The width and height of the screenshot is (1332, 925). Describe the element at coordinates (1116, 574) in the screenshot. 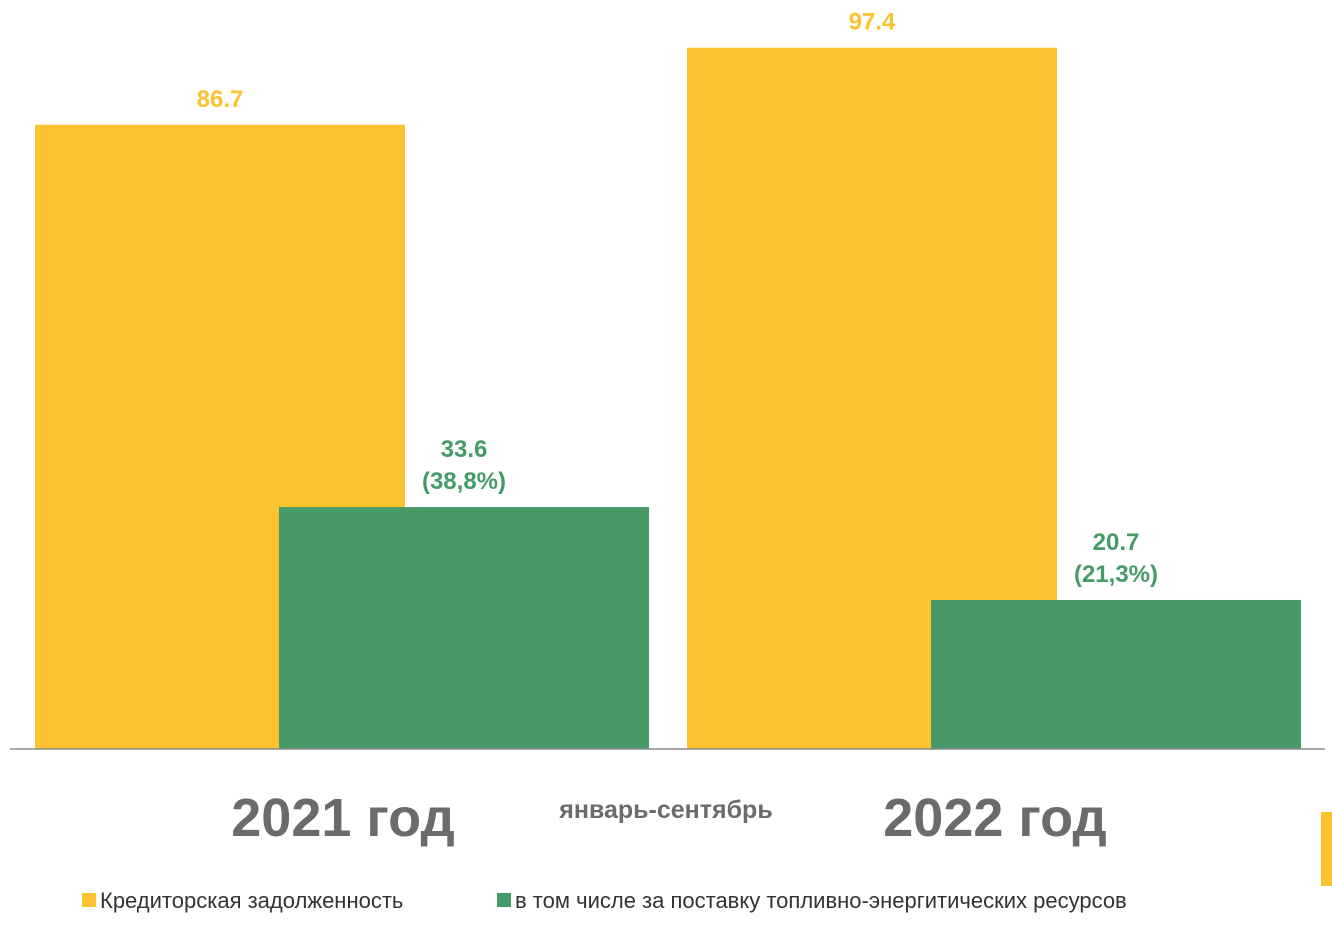

I see `value-label-series-2-2-line-2: (21,3%)` at that location.